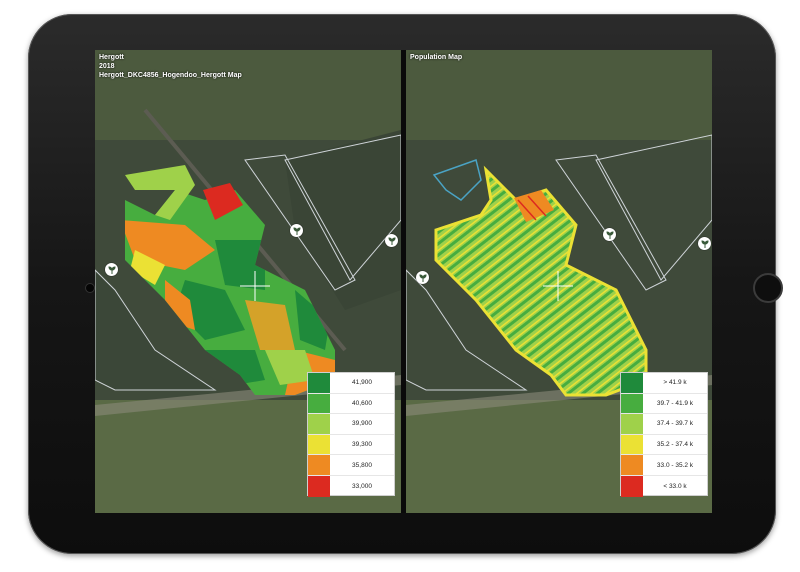 This screenshot has height=572, width=800. I want to click on map-name: Hergott_DKC4856_Hogendoo_Hergott Map, so click(170, 75).